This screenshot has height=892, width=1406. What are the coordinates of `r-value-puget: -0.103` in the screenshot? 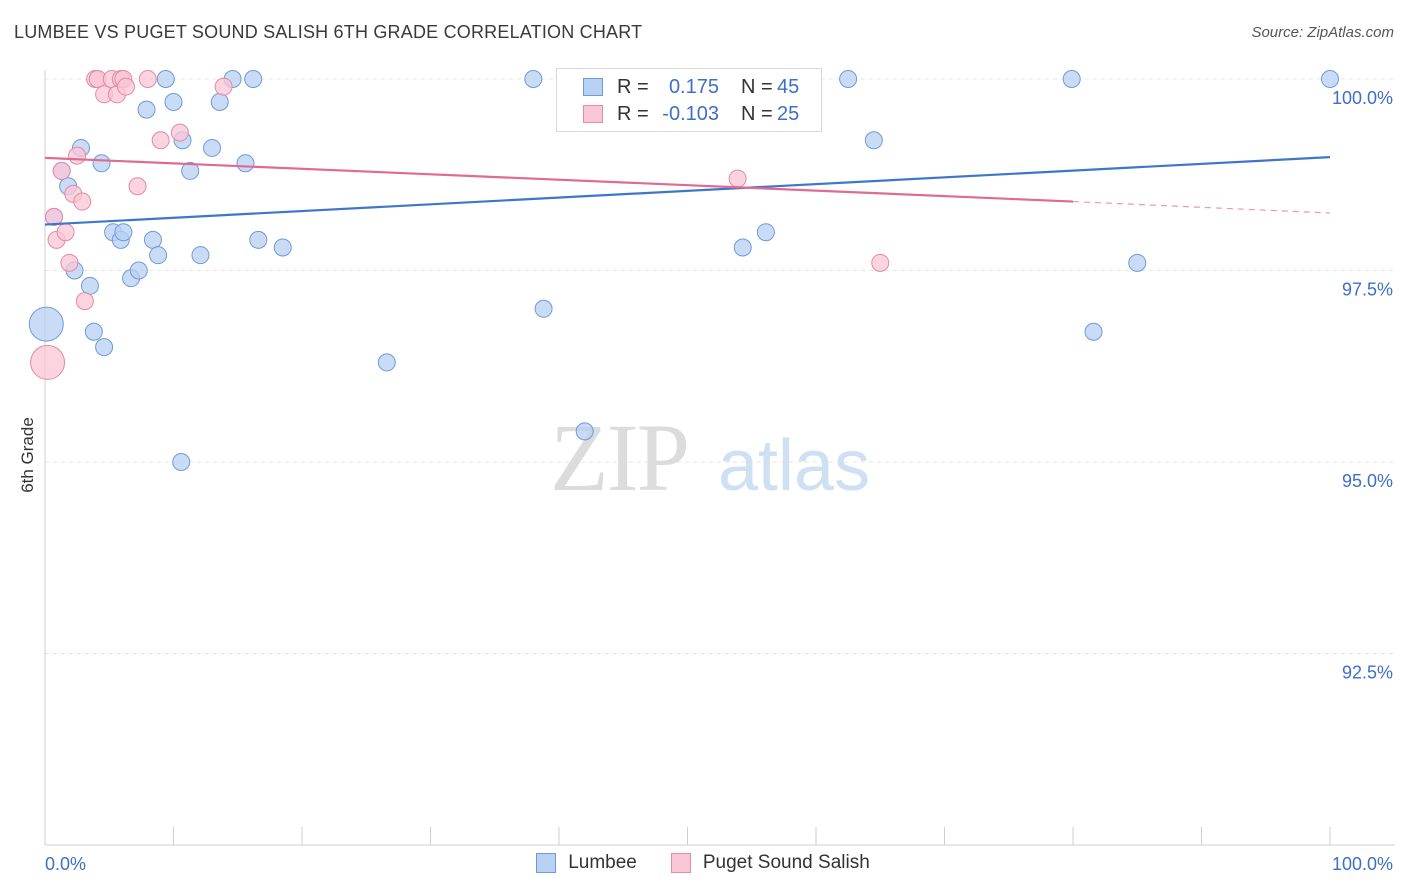 It's located at (690, 113).